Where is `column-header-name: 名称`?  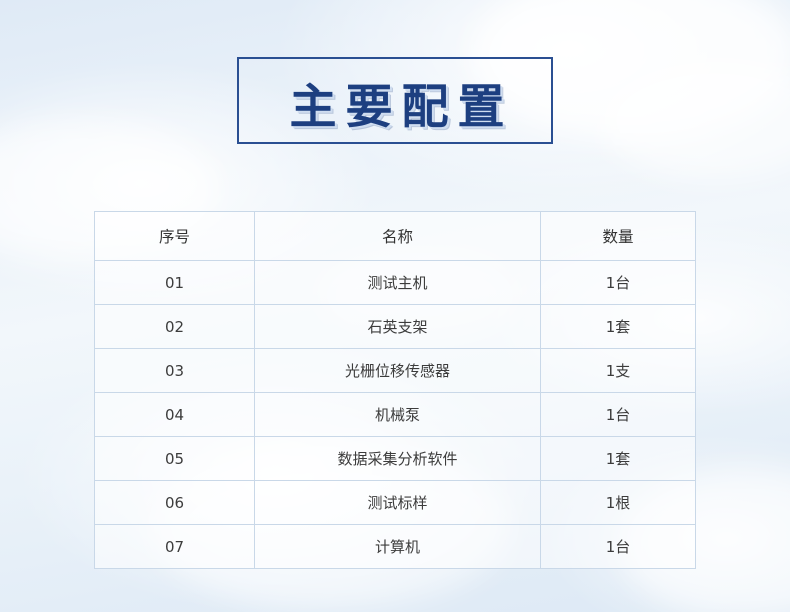
column-header-name: 名称 is located at coordinates (397, 236).